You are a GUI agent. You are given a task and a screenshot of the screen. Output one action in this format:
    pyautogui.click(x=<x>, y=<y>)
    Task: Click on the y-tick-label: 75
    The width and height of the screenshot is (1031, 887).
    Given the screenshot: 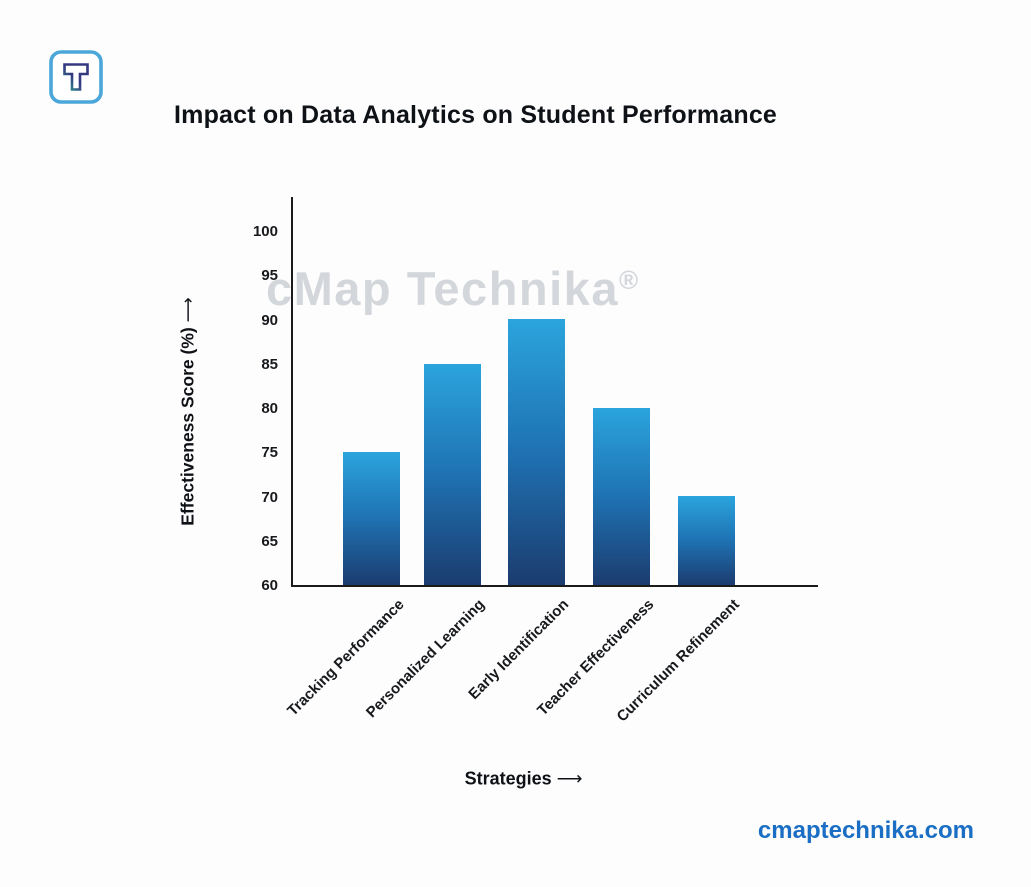 What is the action you would take?
    pyautogui.click(x=269, y=453)
    